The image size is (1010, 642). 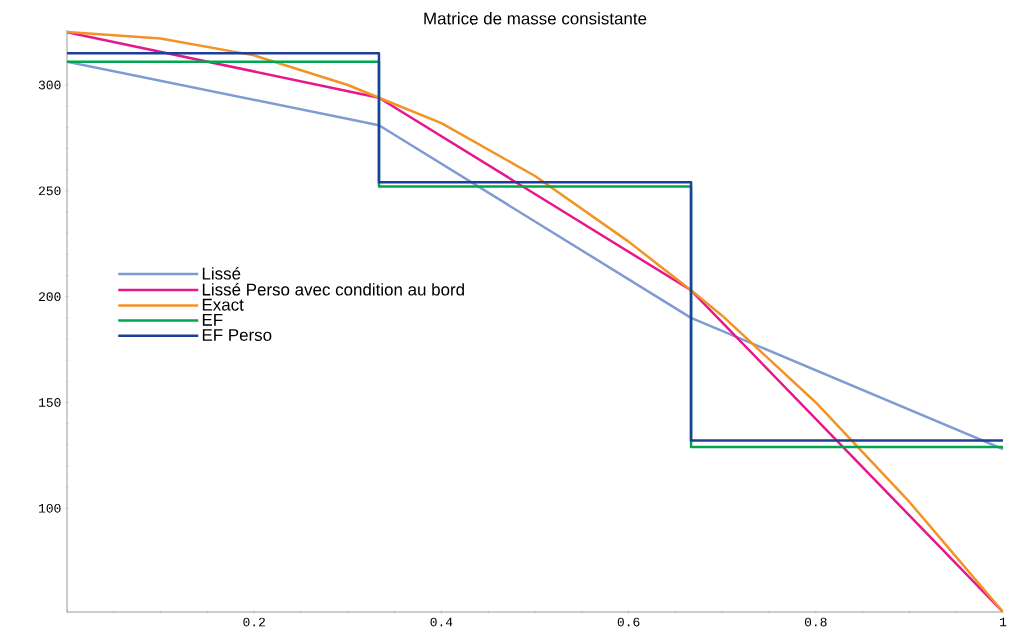 I want to click on y-tick-label: 300, so click(x=49, y=85).